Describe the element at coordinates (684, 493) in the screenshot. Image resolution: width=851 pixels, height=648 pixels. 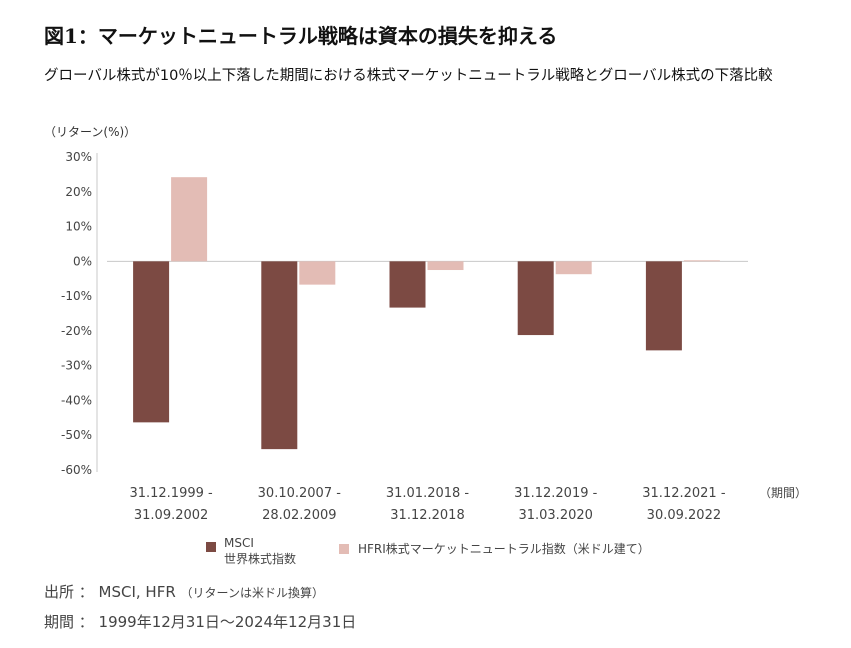
I see `x-tick-label: 31.12.2021 -` at that location.